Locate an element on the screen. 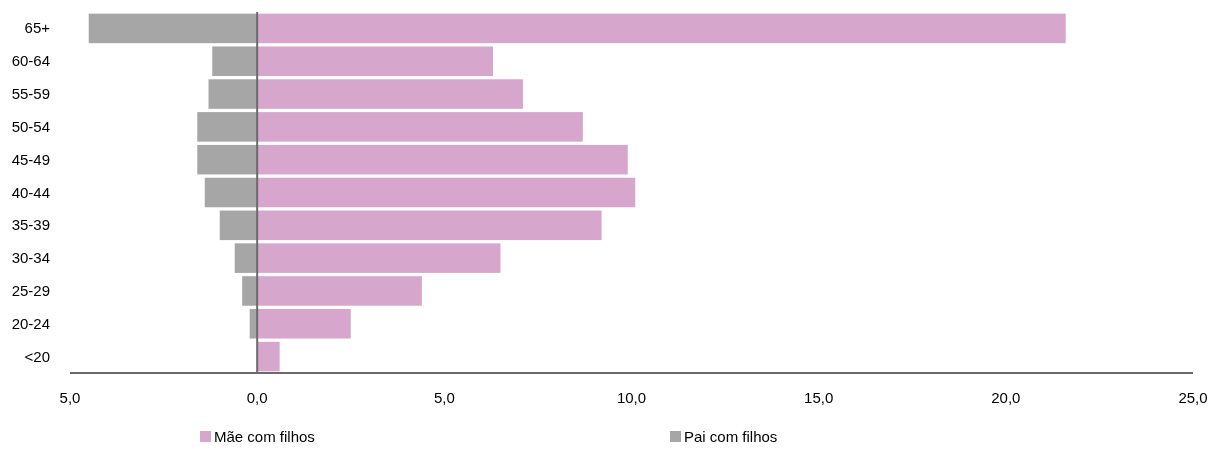  y-tick-label: 50-54 is located at coordinates (30, 126).